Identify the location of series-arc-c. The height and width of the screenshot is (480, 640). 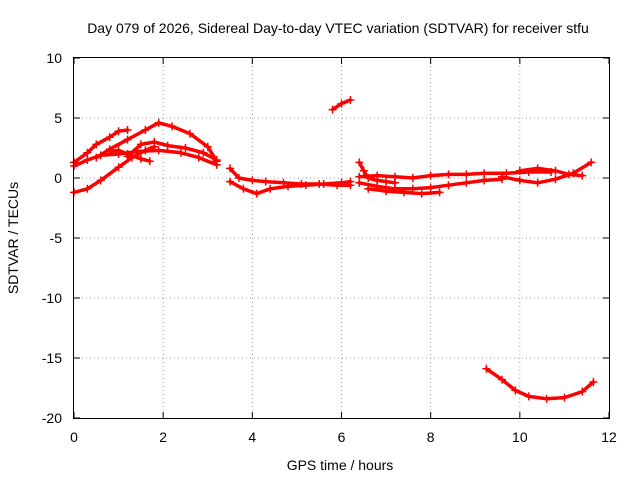
(101, 146).